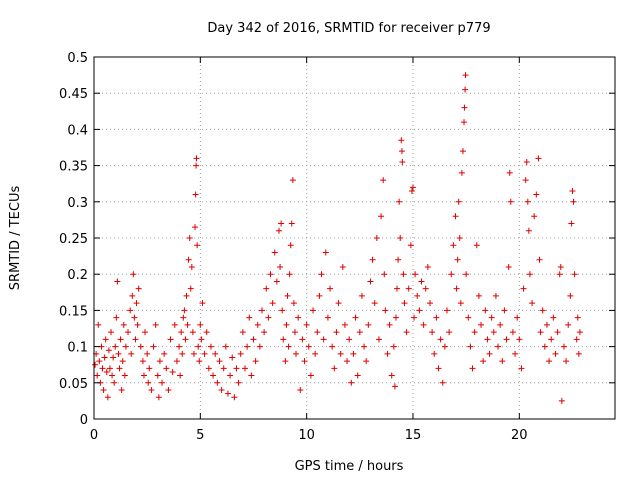 The width and height of the screenshot is (640, 480). What do you see at coordinates (77, 275) in the screenshot?
I see `y-tick-label: 0.2` at bounding box center [77, 275].